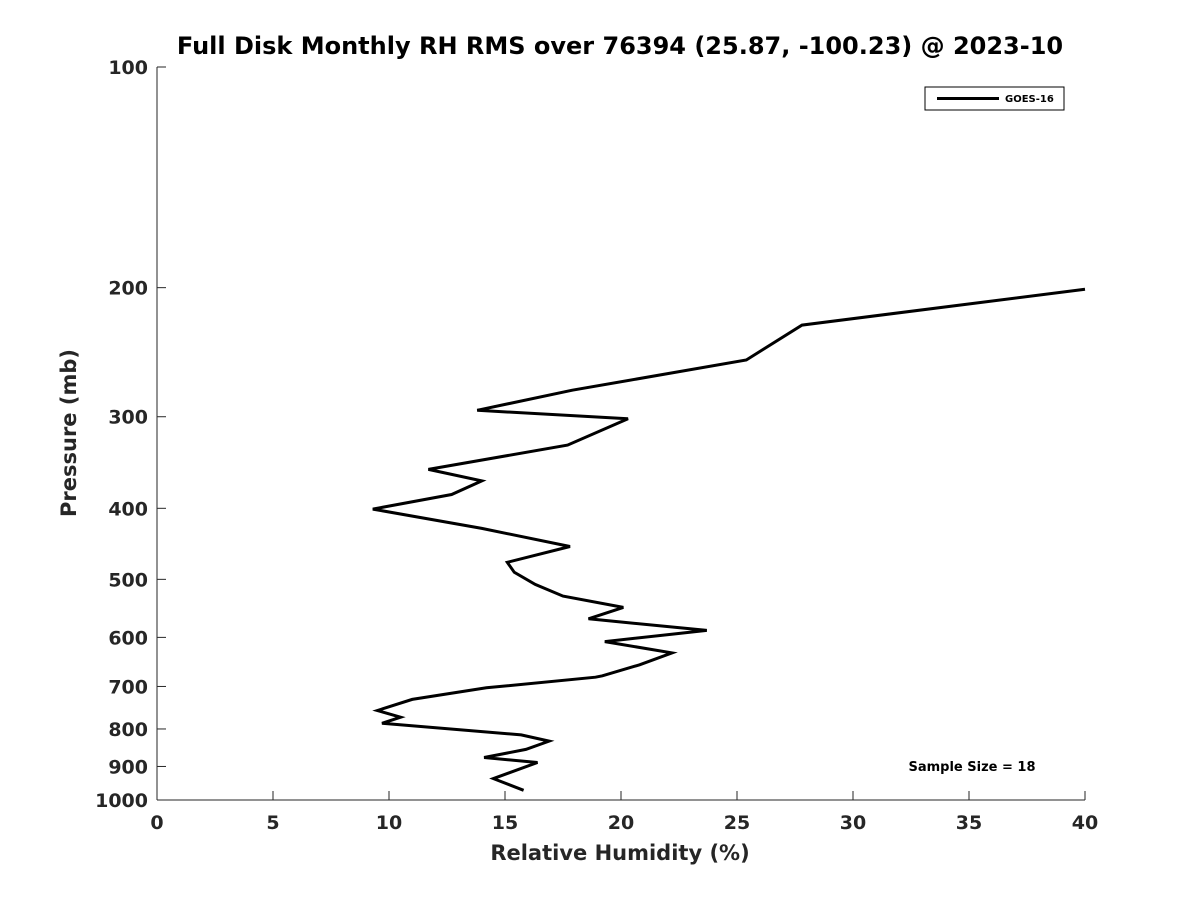  I want to click on y-tick-label: 900, so click(128, 767).